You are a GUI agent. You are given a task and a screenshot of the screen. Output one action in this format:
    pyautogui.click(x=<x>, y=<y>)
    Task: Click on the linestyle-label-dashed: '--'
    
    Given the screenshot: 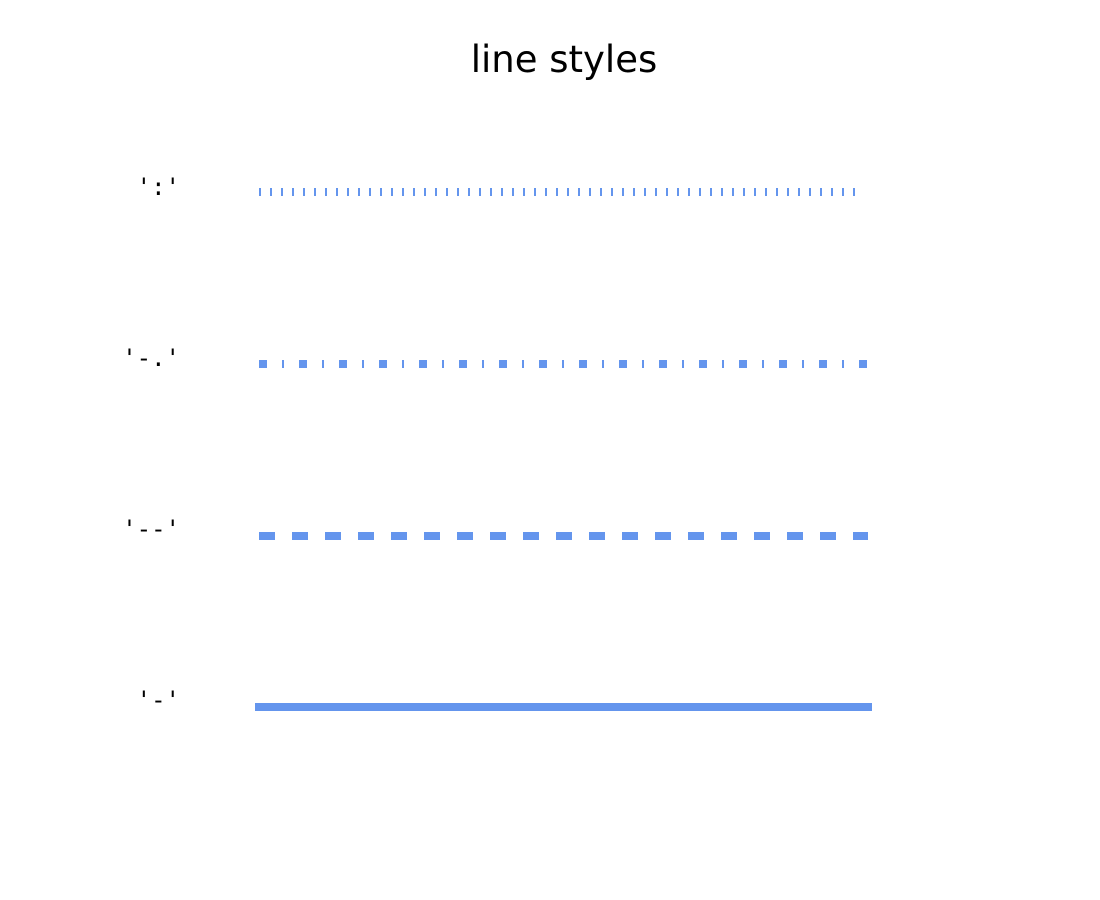 What is the action you would take?
    pyautogui.click(x=151, y=529)
    